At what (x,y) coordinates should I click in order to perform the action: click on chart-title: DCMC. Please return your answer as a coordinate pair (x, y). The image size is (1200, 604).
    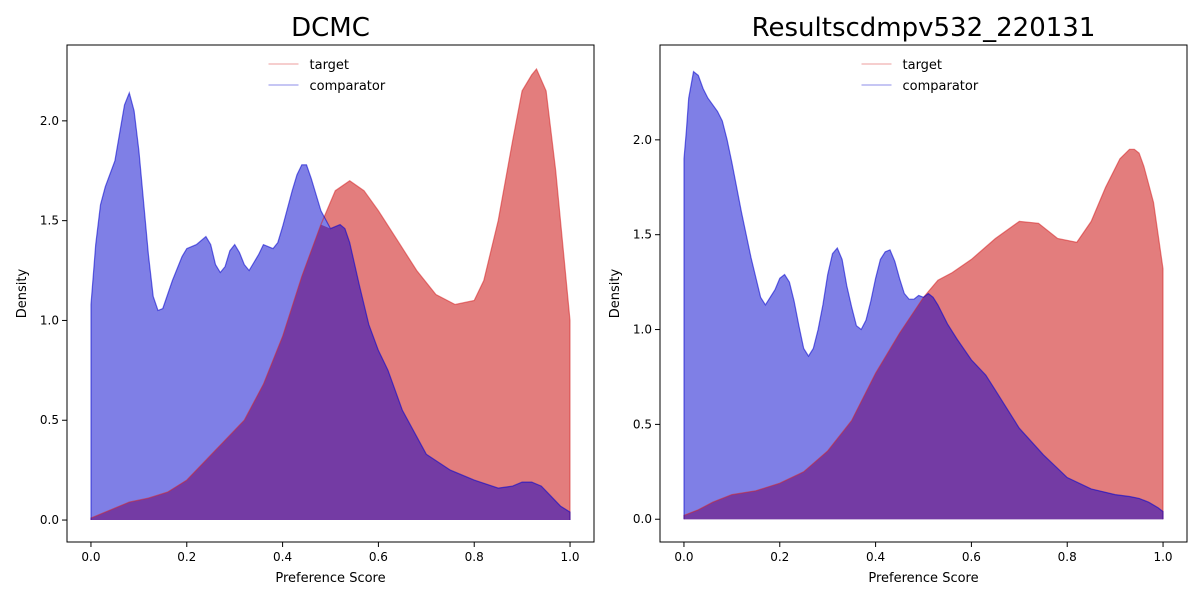
    Looking at the image, I should click on (330, 28).